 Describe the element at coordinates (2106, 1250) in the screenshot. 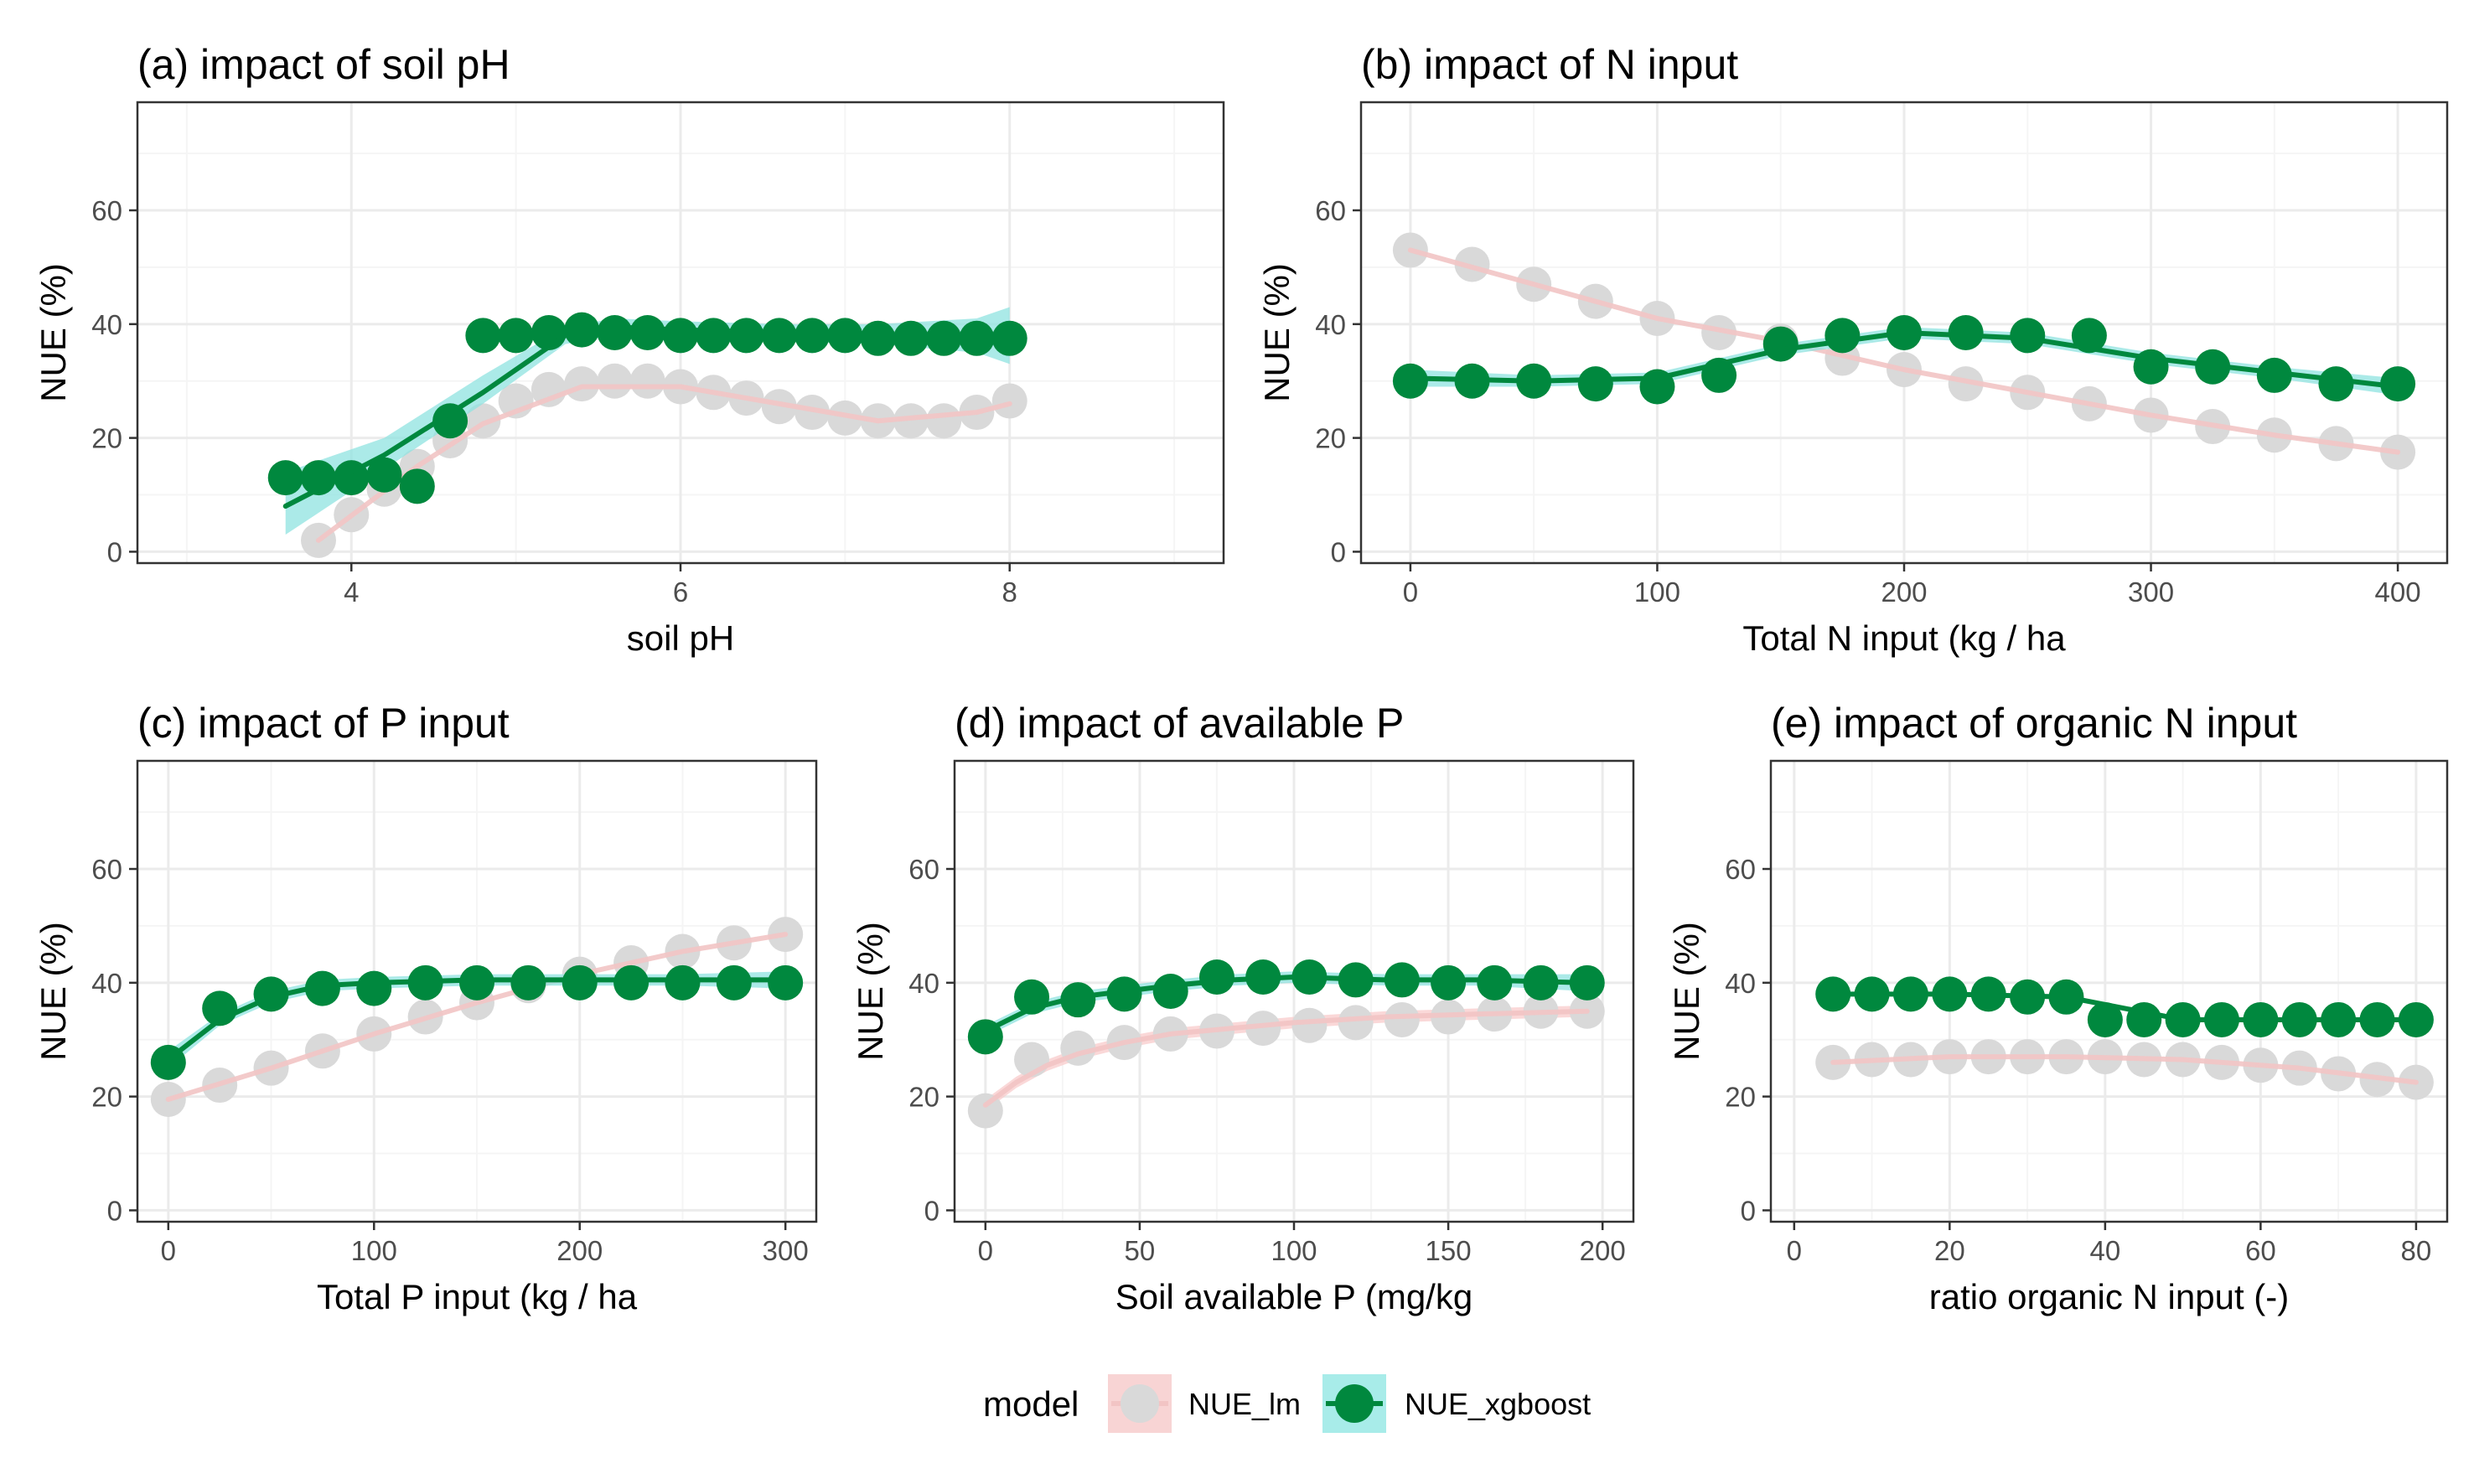

I see `x-tick-label: 40` at that location.